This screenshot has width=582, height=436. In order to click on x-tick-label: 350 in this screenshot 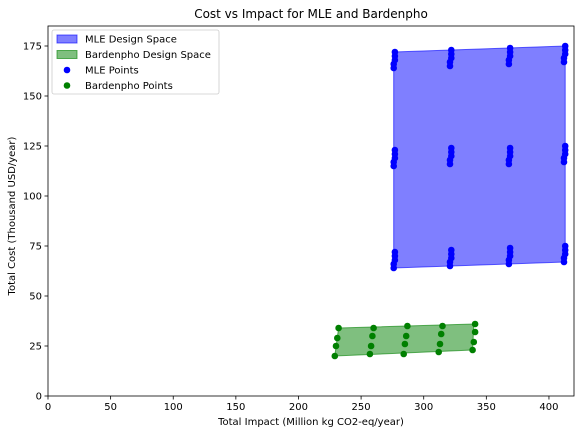, I will do `click(486, 407)`.